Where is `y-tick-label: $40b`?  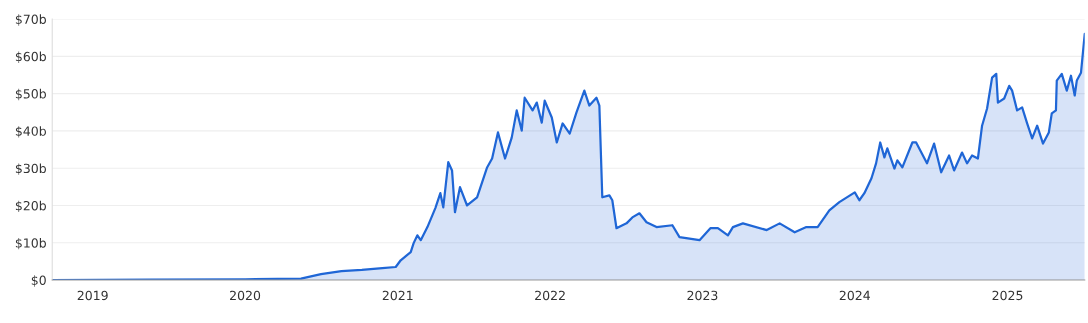
y-tick-label: $40b is located at coordinates (30, 132).